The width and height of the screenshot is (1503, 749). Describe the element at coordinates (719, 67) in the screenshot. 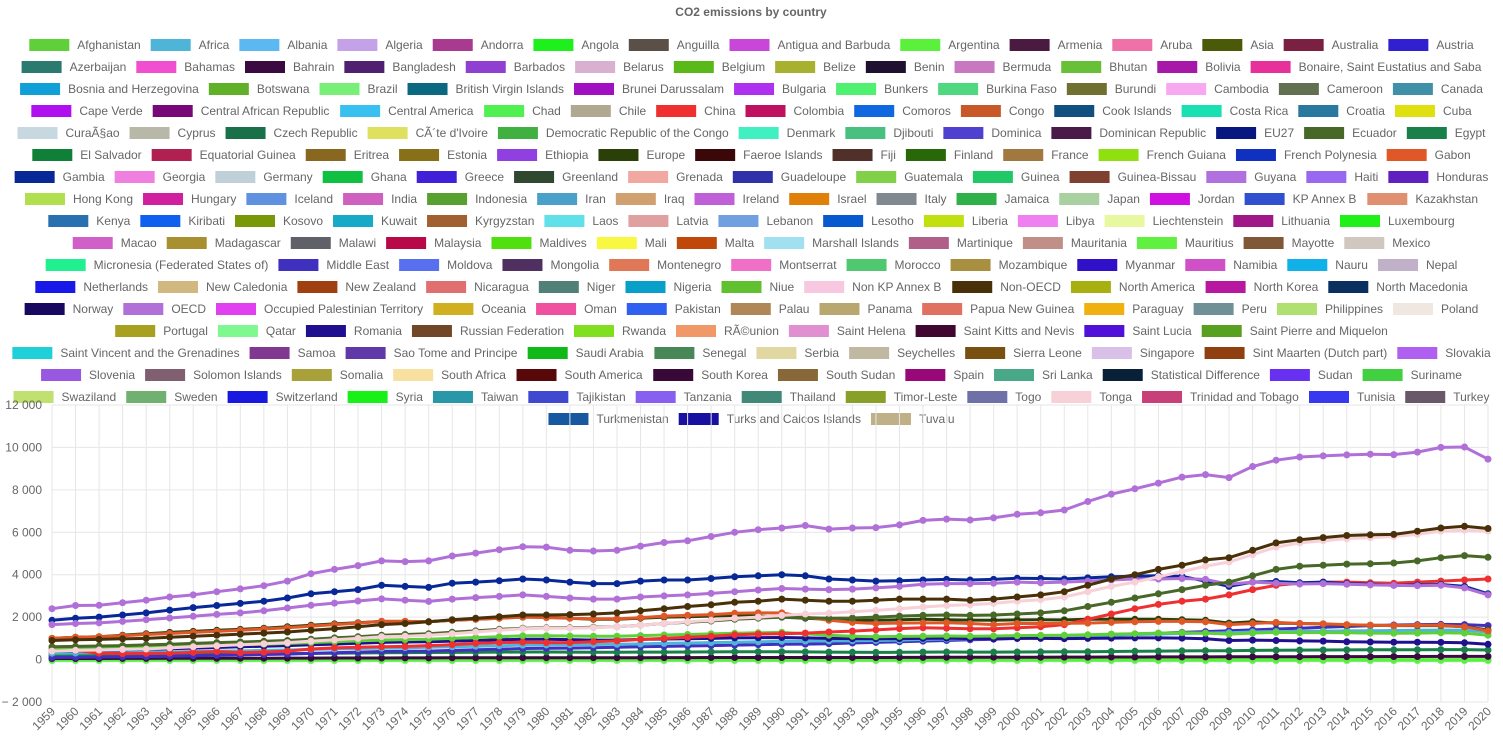

I see `legend-item-belgium: Belgium` at that location.